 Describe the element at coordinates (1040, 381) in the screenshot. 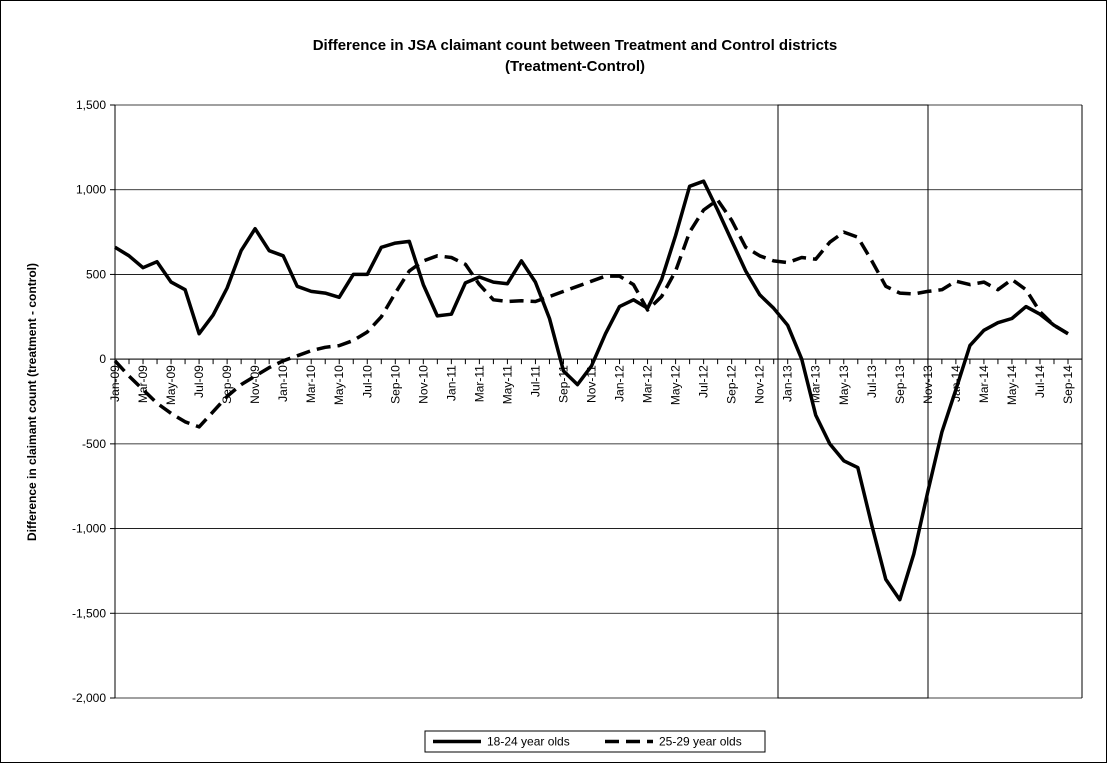

I see `x-tick-label: Jul-14` at that location.